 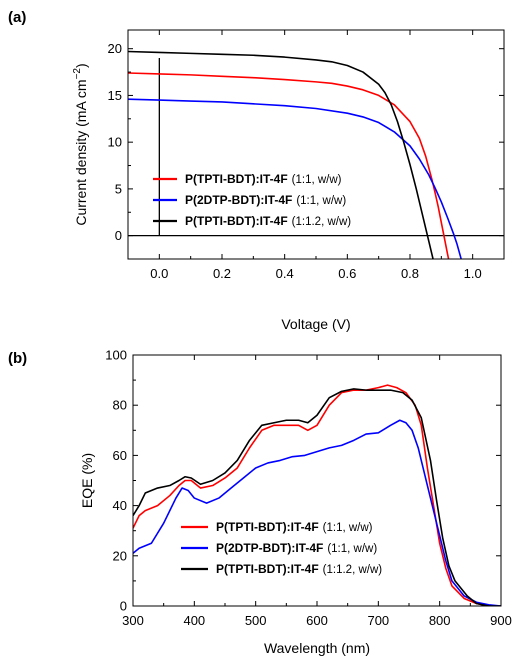 What do you see at coordinates (222, 273) in the screenshot?
I see `x-tick-label: 0.2` at bounding box center [222, 273].